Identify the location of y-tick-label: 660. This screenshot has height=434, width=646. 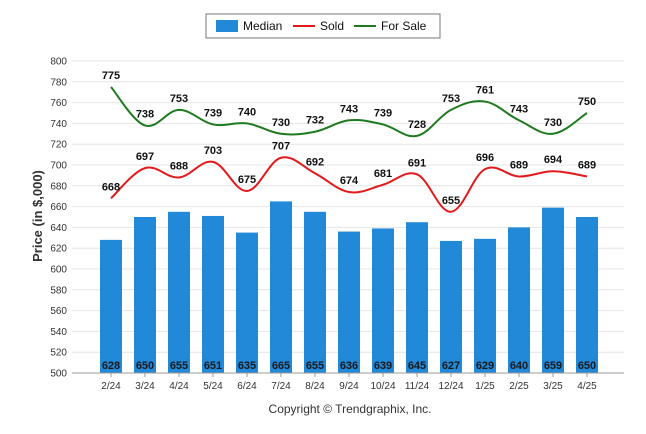
(58, 207).